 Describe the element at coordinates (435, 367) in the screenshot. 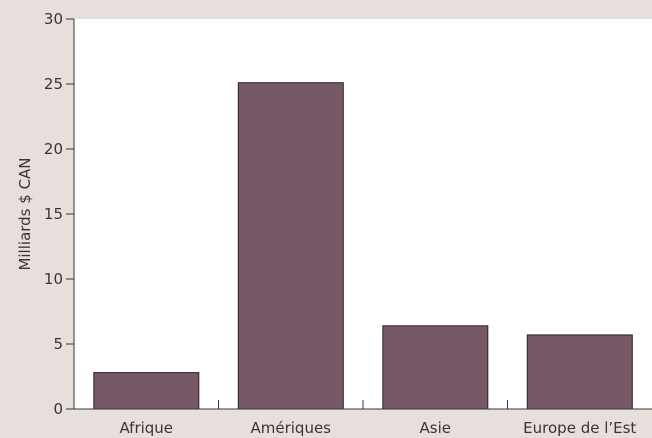

I see `bar-asie` at that location.